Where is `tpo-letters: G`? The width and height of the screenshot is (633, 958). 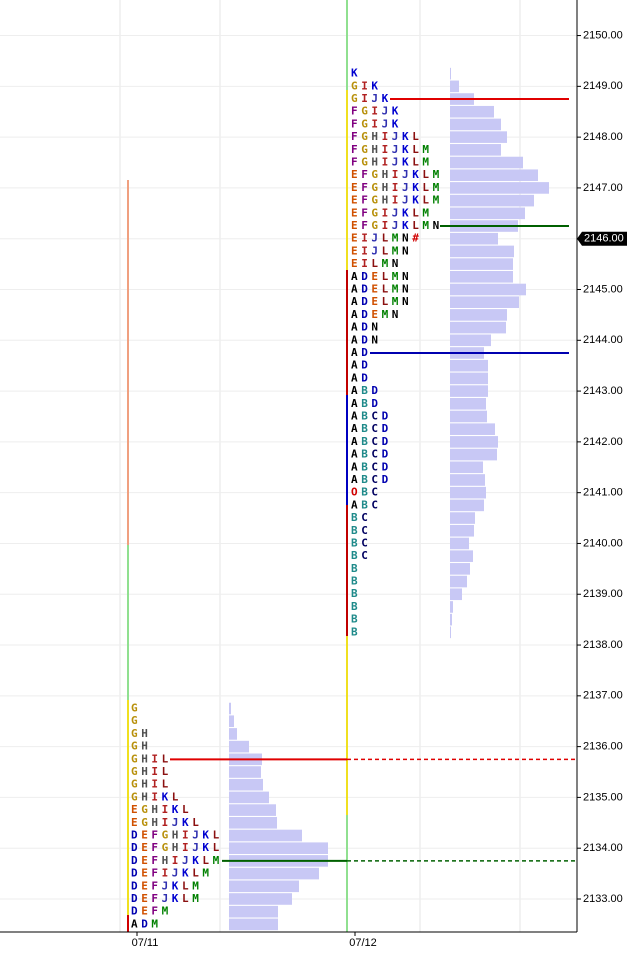
tpo-letters: G is located at coordinates (134, 720).